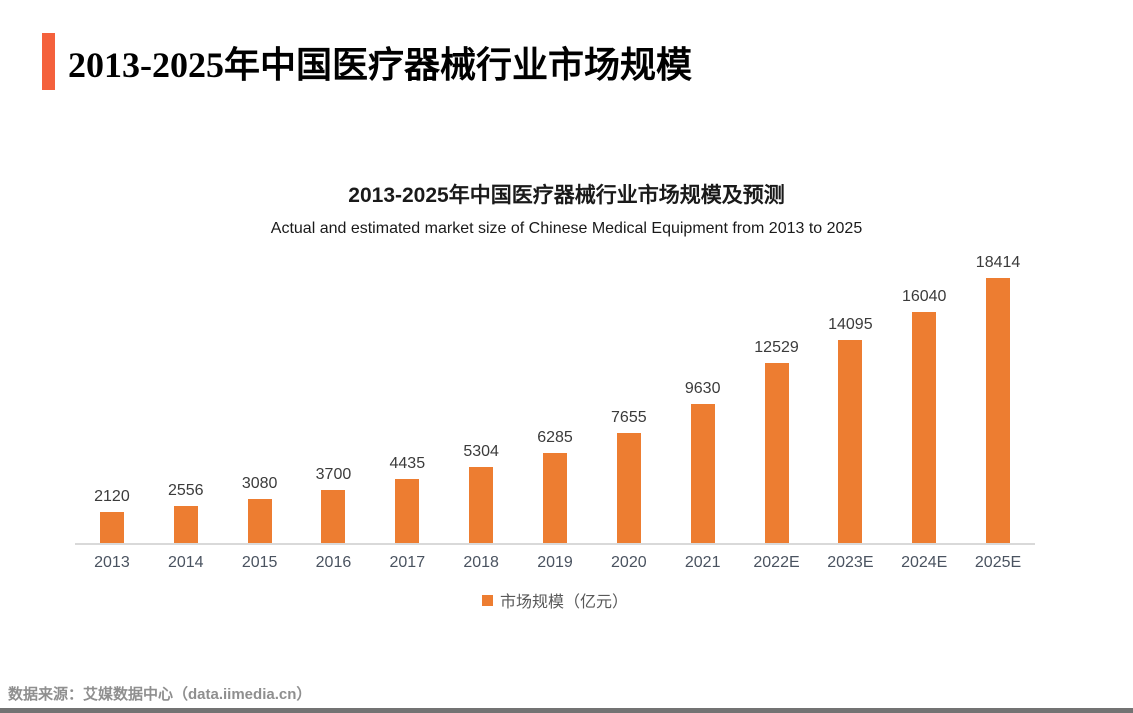  I want to click on x-axis-label-2017: 2017, so click(407, 562).